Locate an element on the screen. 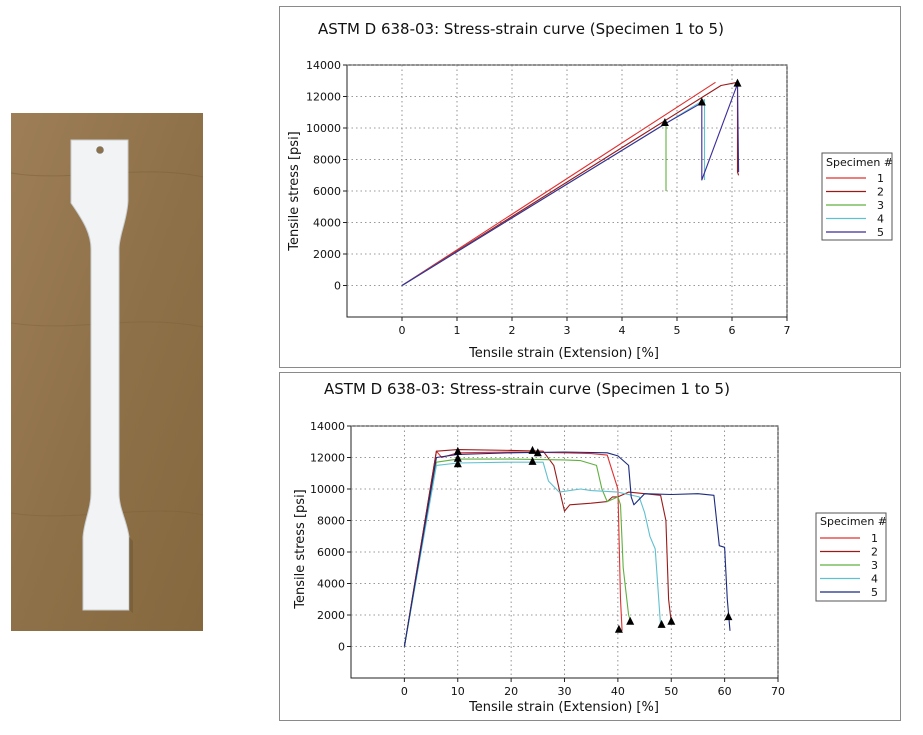 The height and width of the screenshot is (735, 923). x-tick-label: 3 is located at coordinates (567, 330).